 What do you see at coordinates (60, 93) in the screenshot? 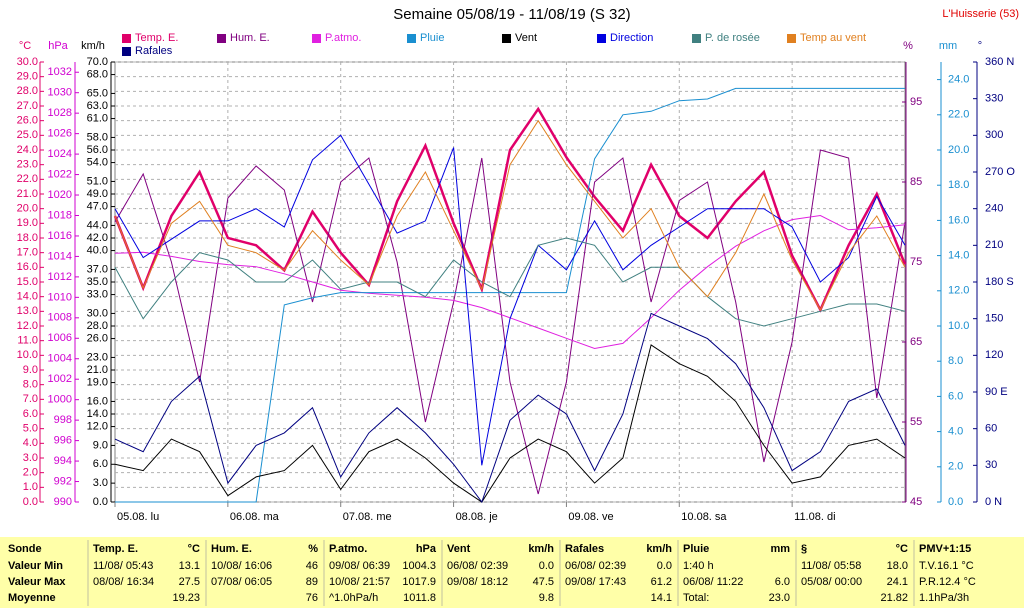
I see `y-tick-label: 1030` at bounding box center [60, 93].